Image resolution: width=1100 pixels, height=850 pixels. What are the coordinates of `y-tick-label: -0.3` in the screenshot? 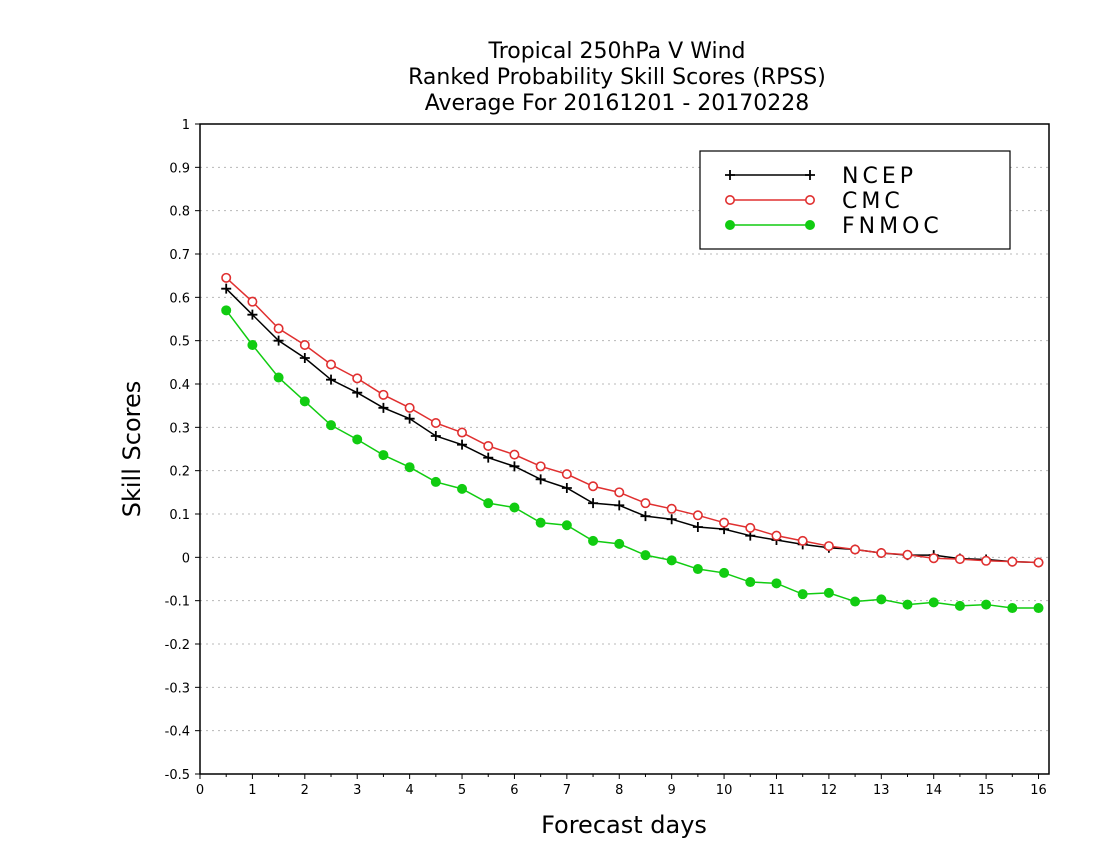 It's located at (177, 688).